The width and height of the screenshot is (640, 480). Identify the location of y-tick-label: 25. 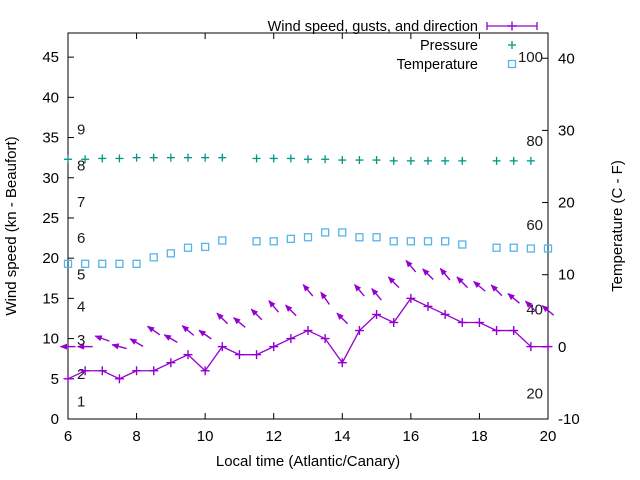
(50, 218).